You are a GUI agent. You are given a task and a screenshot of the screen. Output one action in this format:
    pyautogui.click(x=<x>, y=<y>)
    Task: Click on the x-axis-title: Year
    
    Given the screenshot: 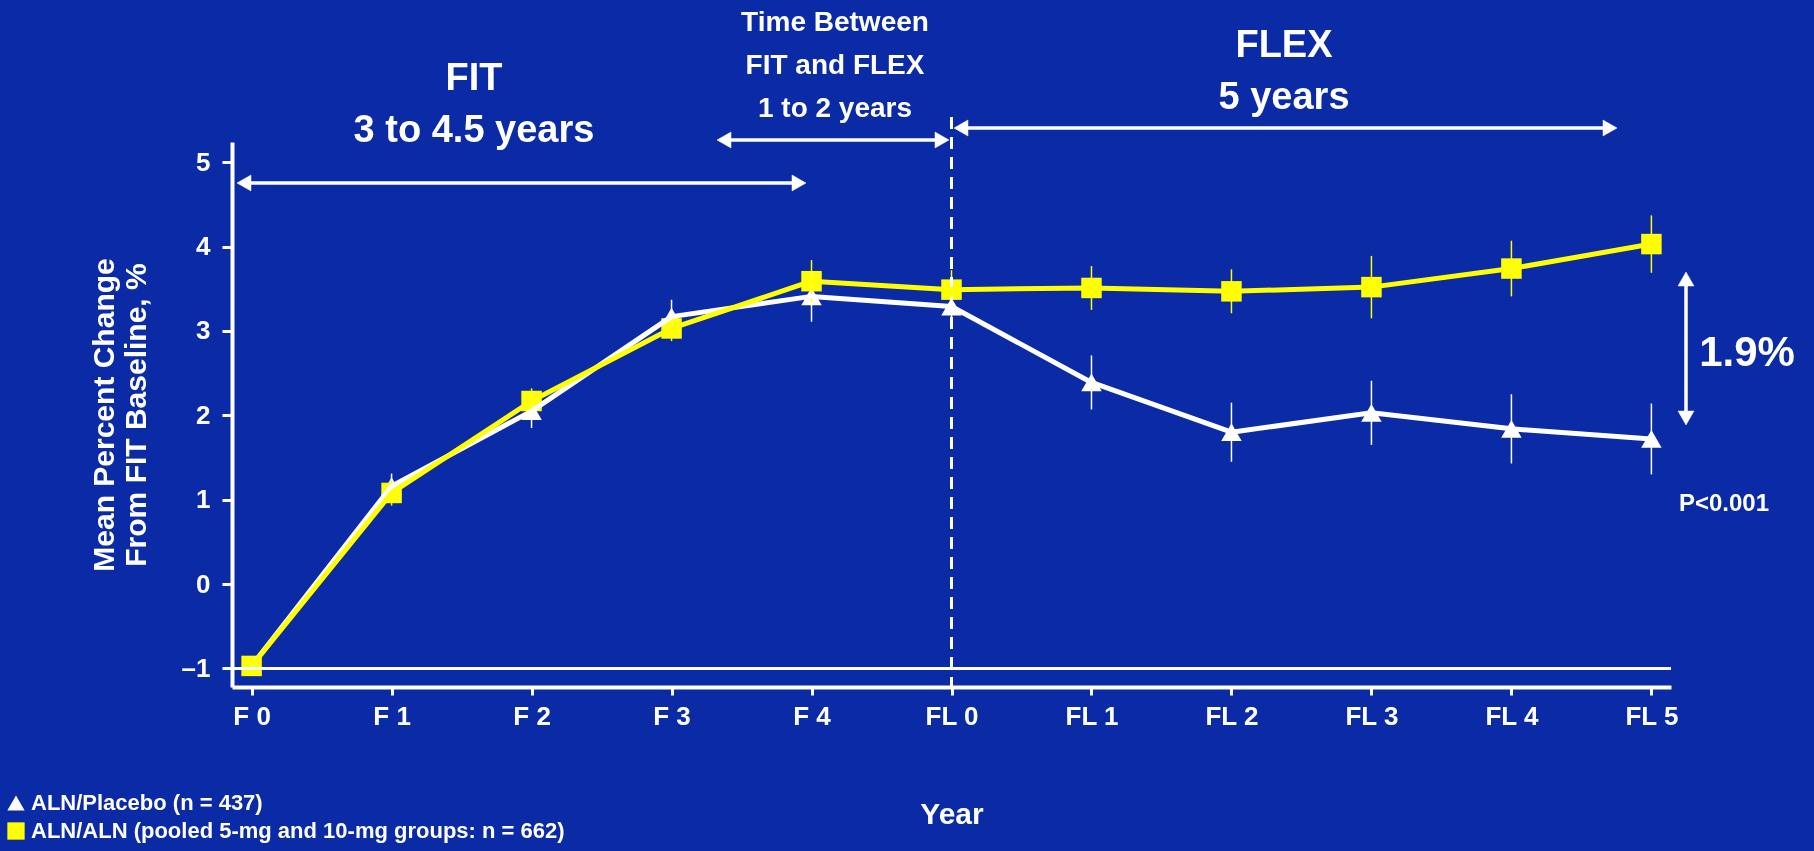 What is the action you would take?
    pyautogui.click(x=952, y=813)
    